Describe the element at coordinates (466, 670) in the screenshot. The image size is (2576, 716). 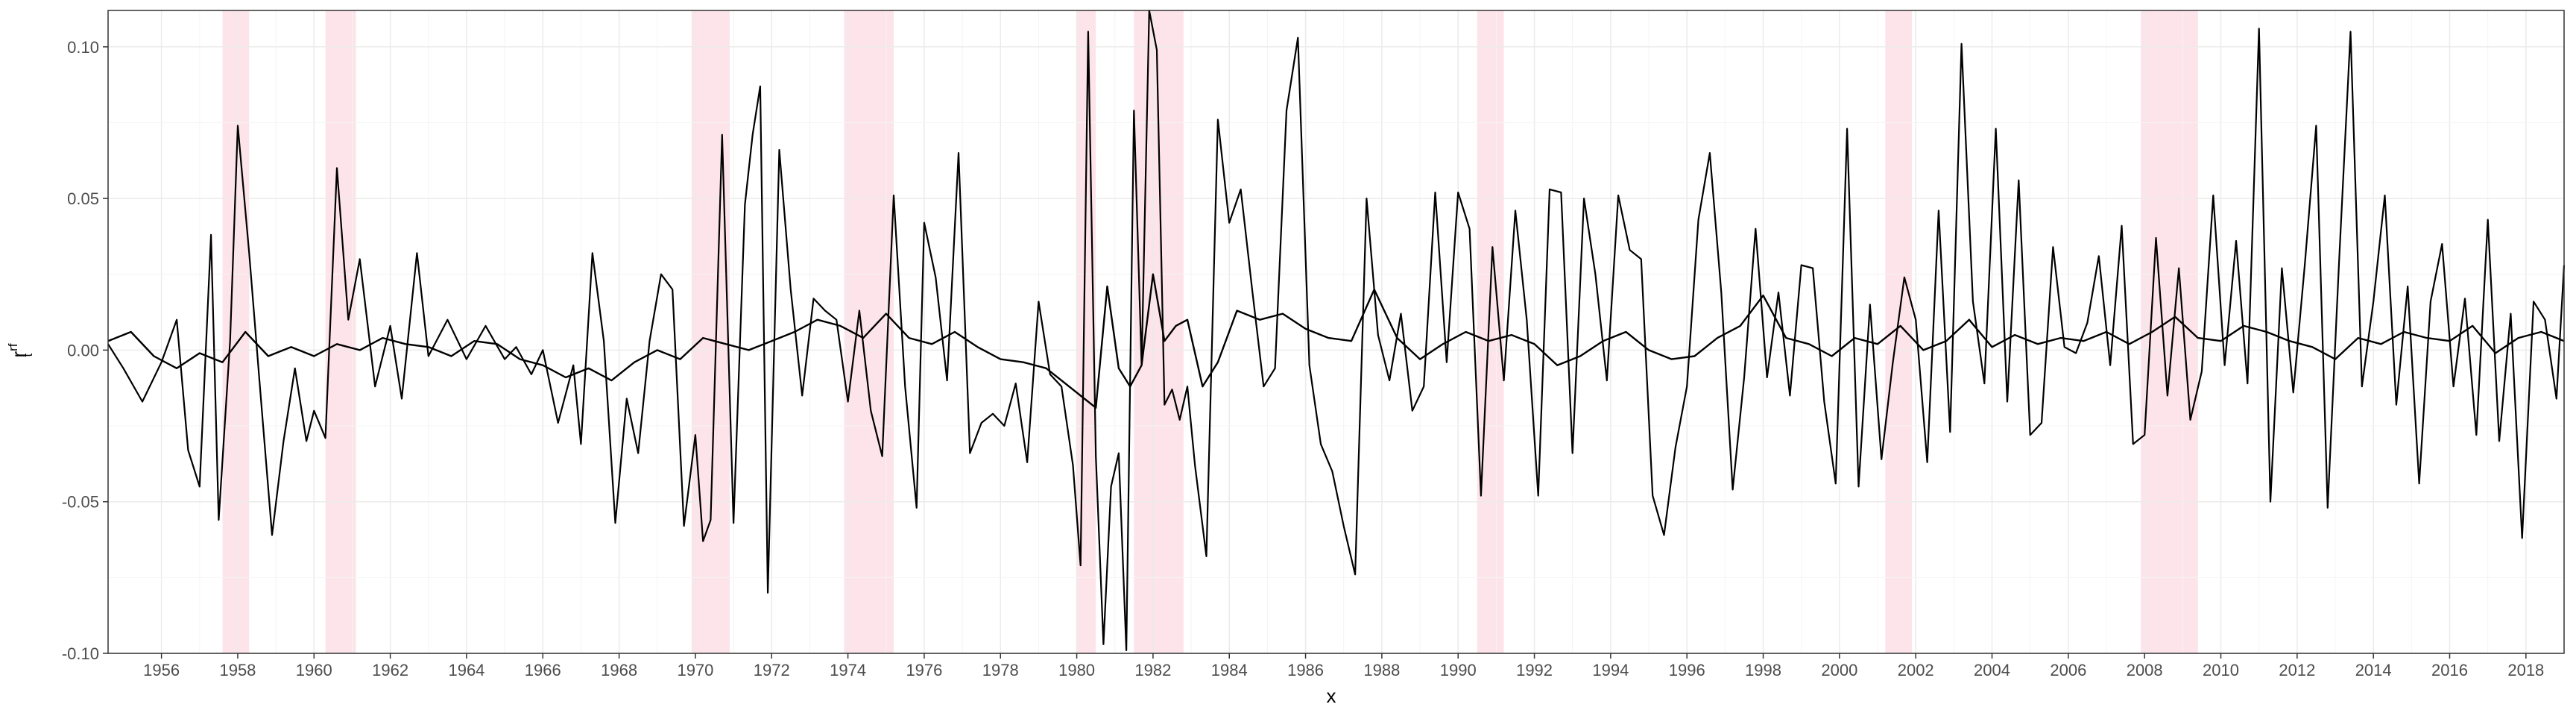
I see `x-tick-label: 1964` at that location.